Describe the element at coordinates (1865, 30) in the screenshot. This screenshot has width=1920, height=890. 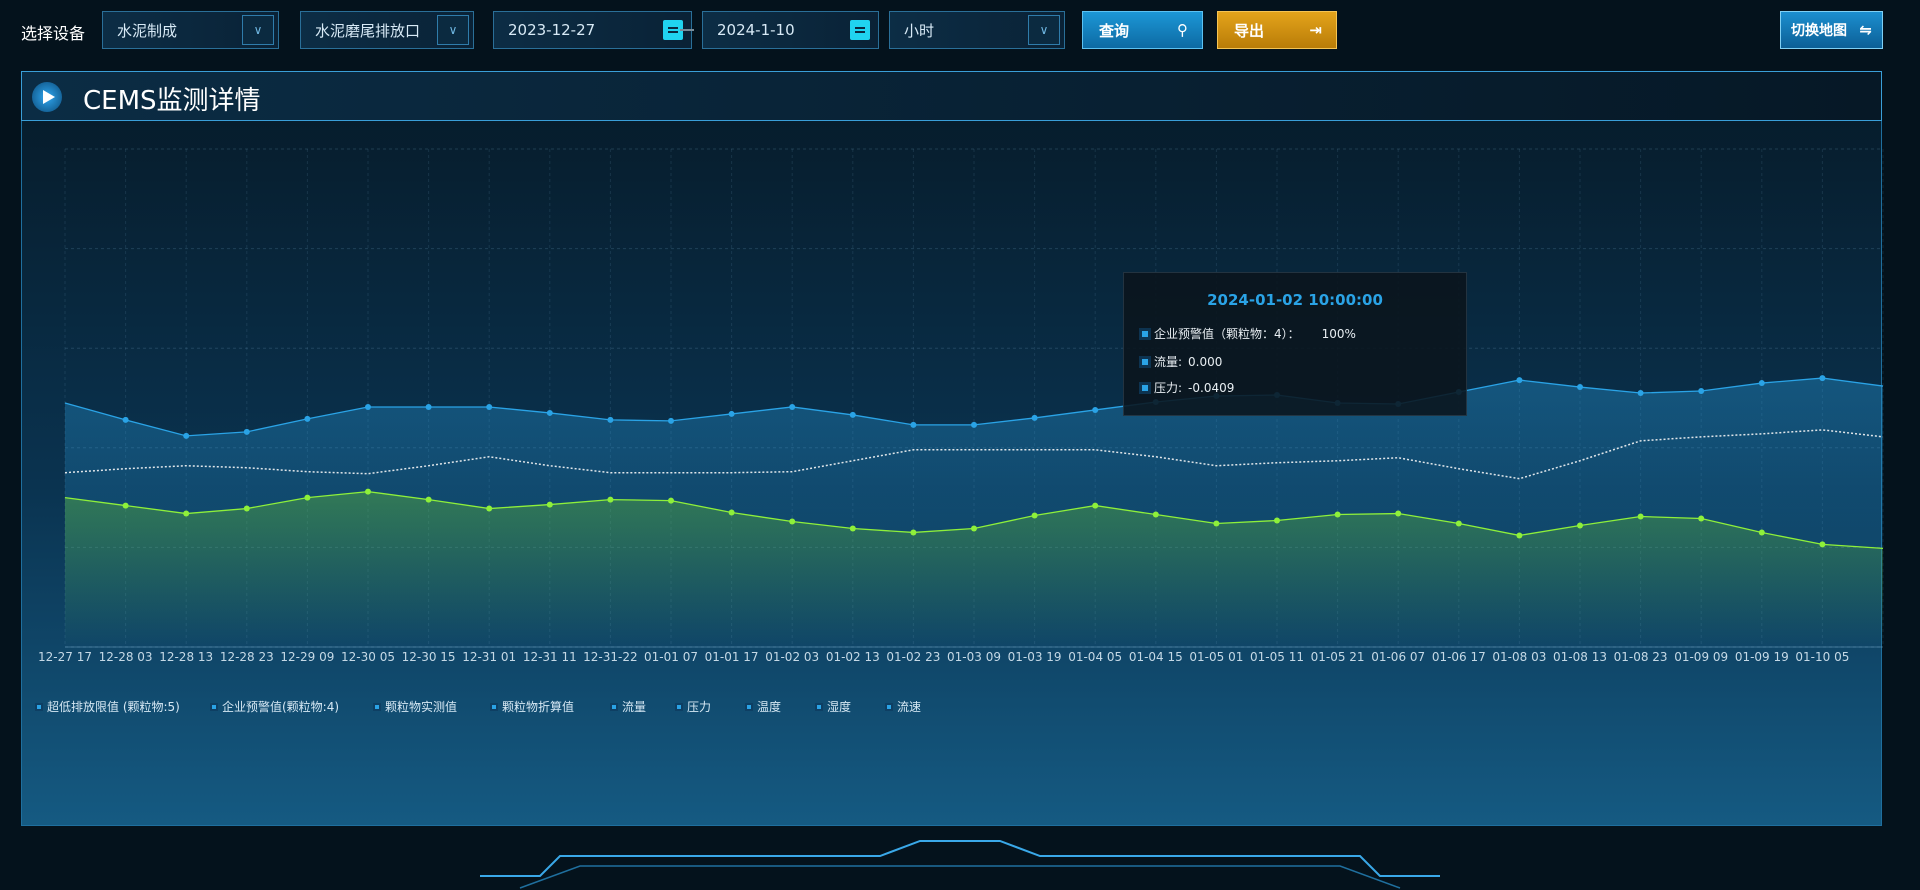
I see `swap-icon: ⇋` at that location.